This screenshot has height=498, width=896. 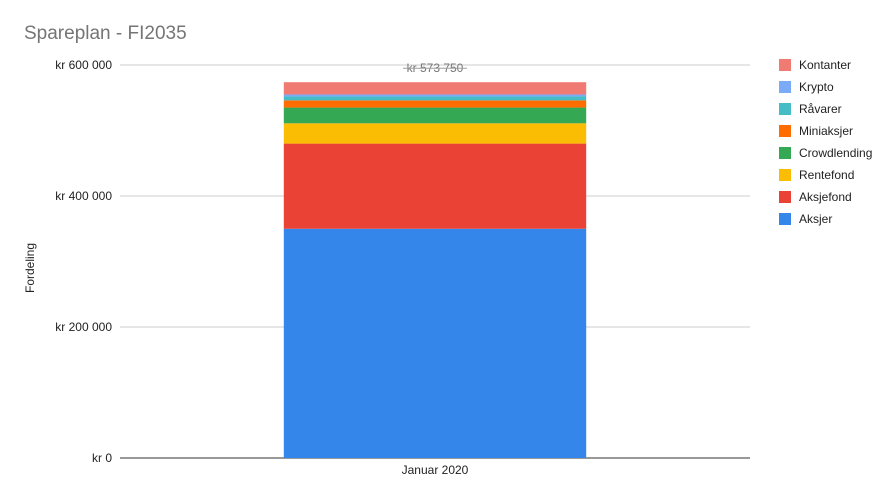 I want to click on y-tick-label: kr 0, so click(x=102, y=458).